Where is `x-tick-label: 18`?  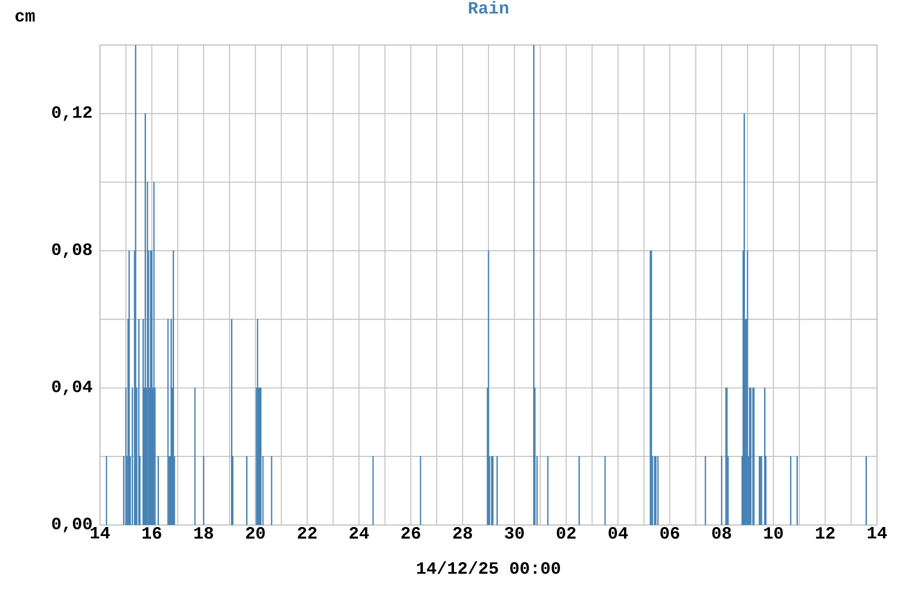 x-tick-label: 18 is located at coordinates (204, 533).